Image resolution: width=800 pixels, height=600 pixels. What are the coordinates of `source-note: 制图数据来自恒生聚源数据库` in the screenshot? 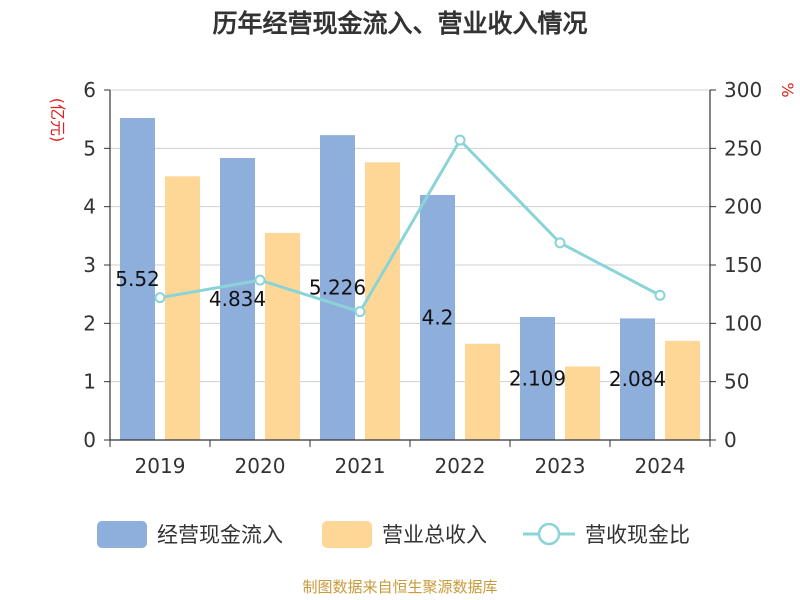 It's located at (399, 587).